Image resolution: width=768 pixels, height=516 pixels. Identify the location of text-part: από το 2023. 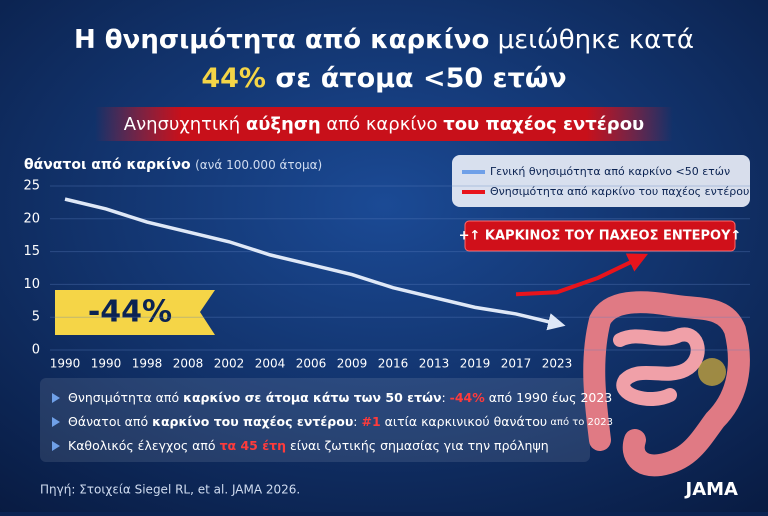
(580, 422).